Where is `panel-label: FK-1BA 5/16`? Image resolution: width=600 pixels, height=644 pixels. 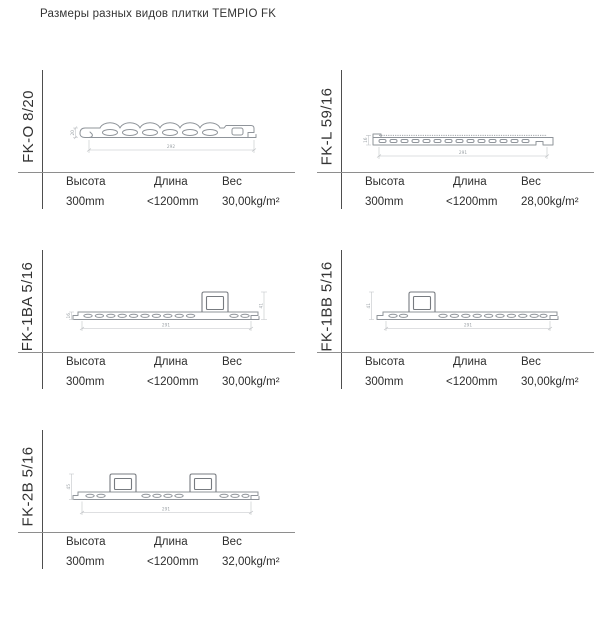 panel-label: FK-1BA 5/16 is located at coordinates (28, 306).